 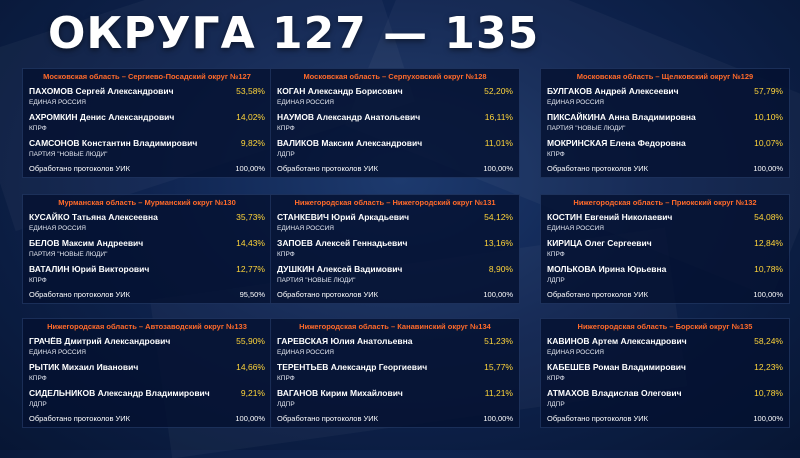 I want to click on candidate-name: МОЛЬКОВА Ирина Юрьевна, so click(x=607, y=269).